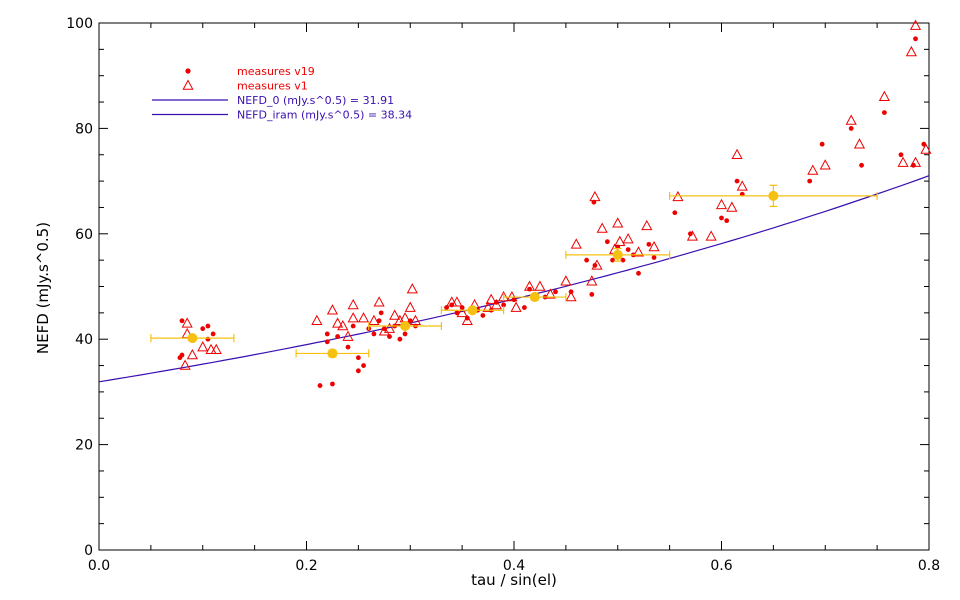 This screenshot has width=960, height=600. Describe the element at coordinates (929, 566) in the screenshot. I see `x-tick-label: 0.8` at that location.